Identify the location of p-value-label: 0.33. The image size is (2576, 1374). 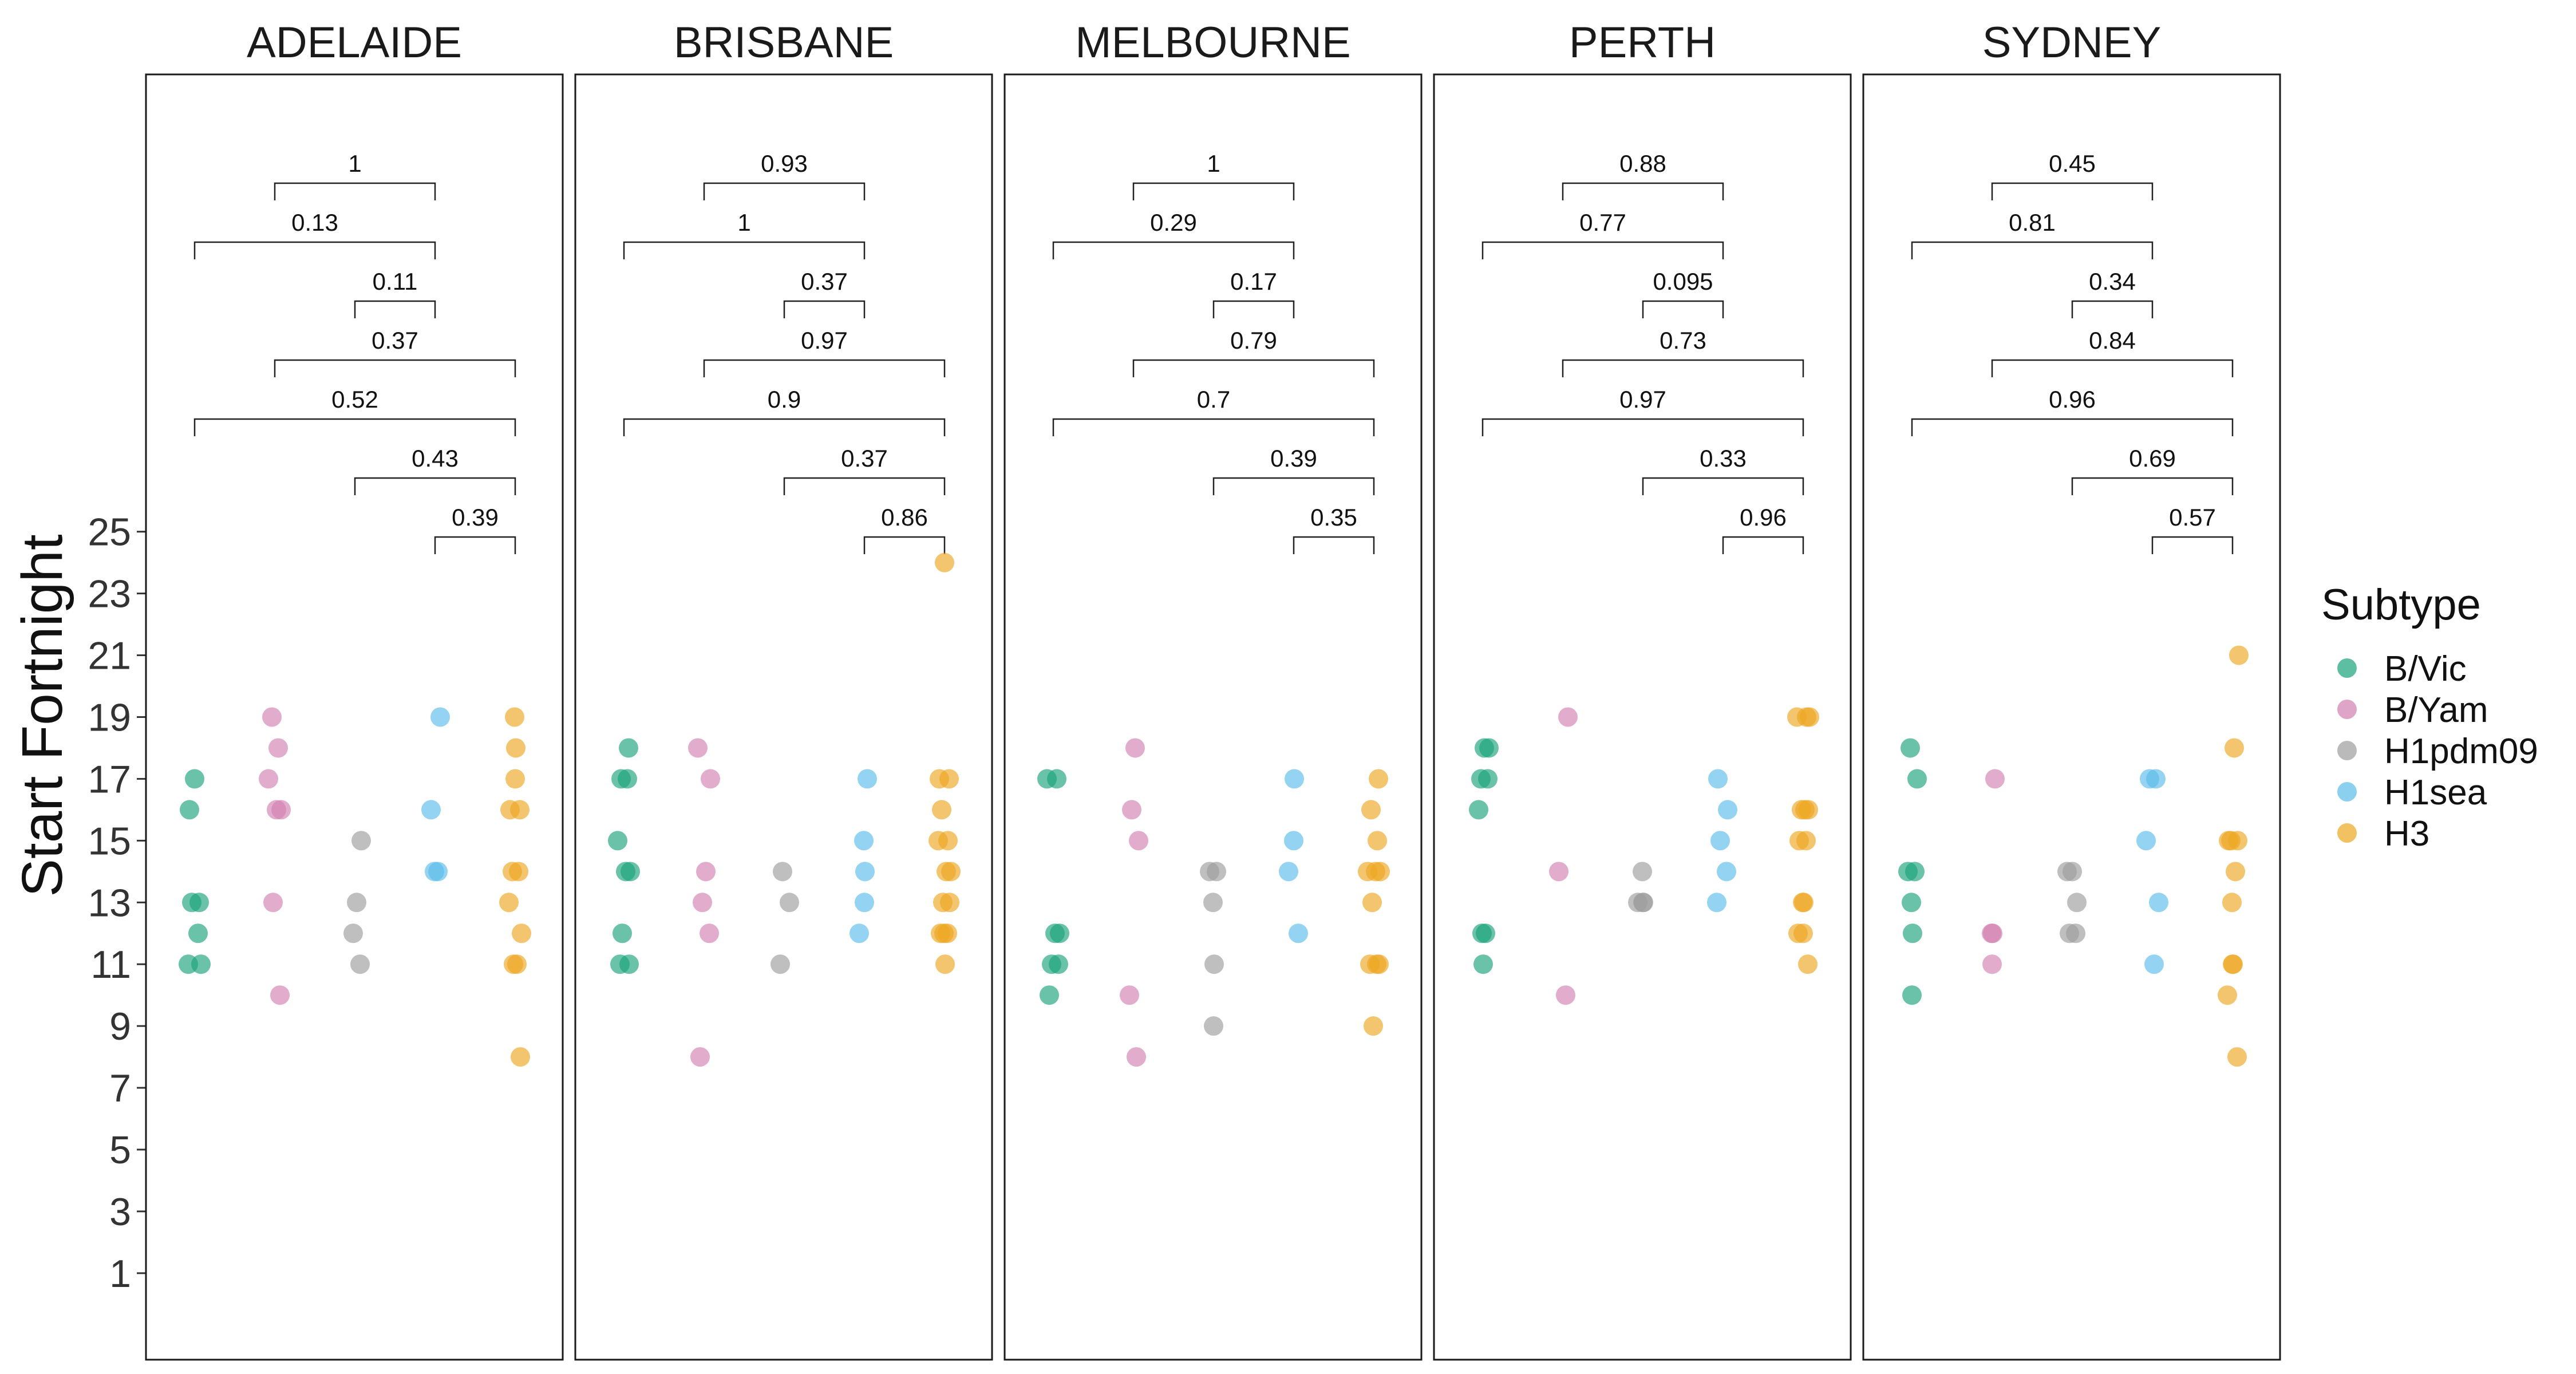
(1723, 458).